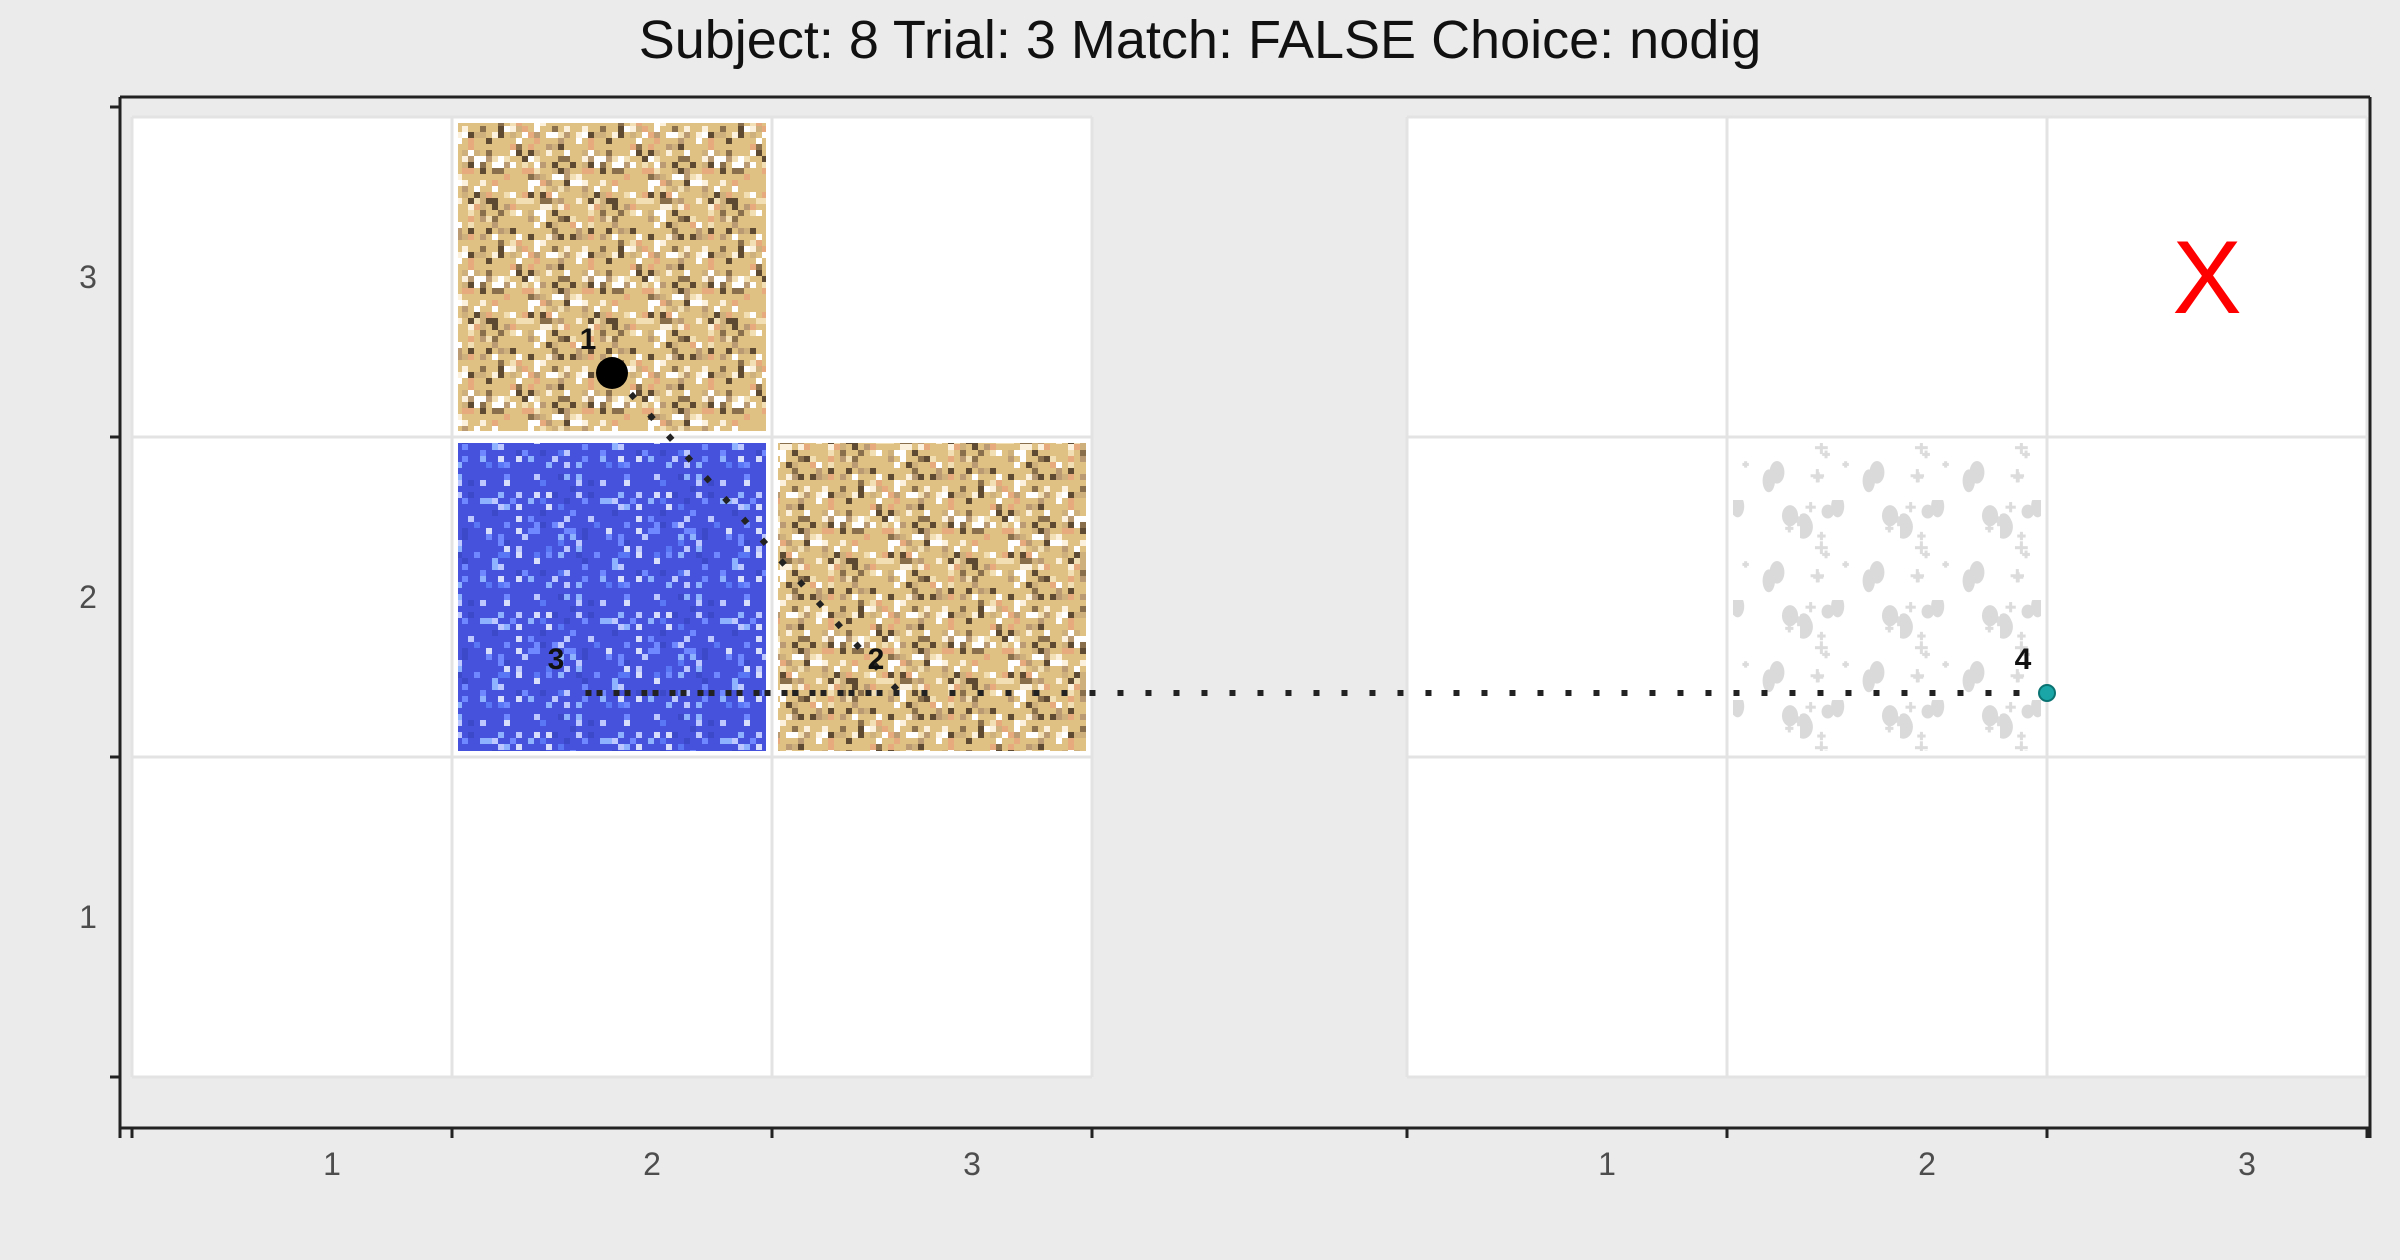 The width and height of the screenshot is (2400, 1260). Describe the element at coordinates (932, 597) in the screenshot. I see `tile-sand` at that location.